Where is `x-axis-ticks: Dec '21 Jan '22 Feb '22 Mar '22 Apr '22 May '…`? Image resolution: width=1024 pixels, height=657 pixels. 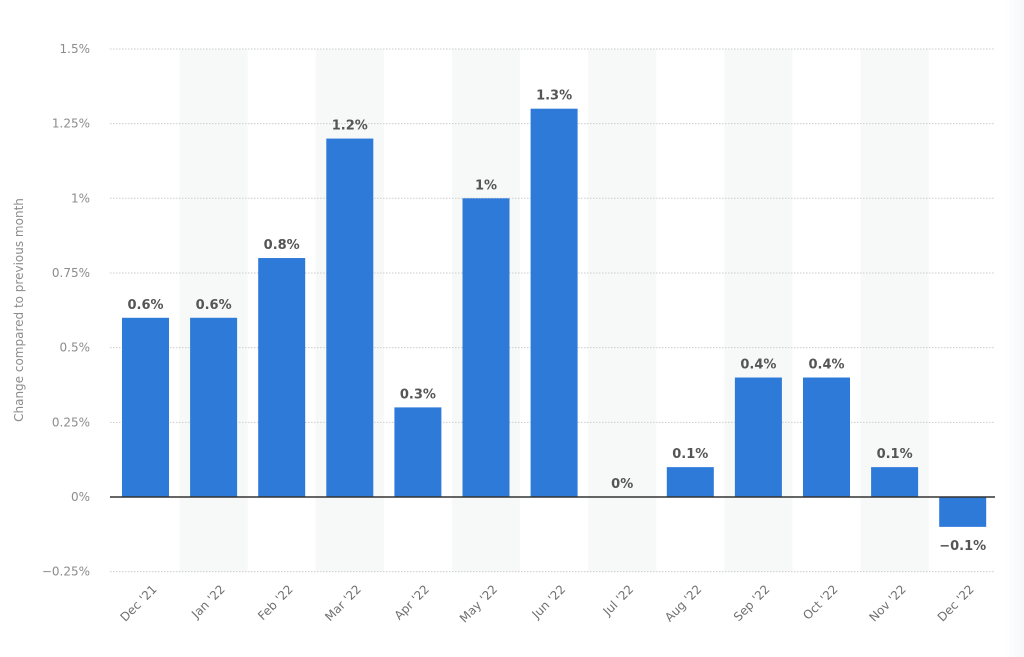
x-axis-ticks: Dec '21 Jan '22 Feb '22 Mar '22 Apr '22 May '… is located at coordinates (546, 603).